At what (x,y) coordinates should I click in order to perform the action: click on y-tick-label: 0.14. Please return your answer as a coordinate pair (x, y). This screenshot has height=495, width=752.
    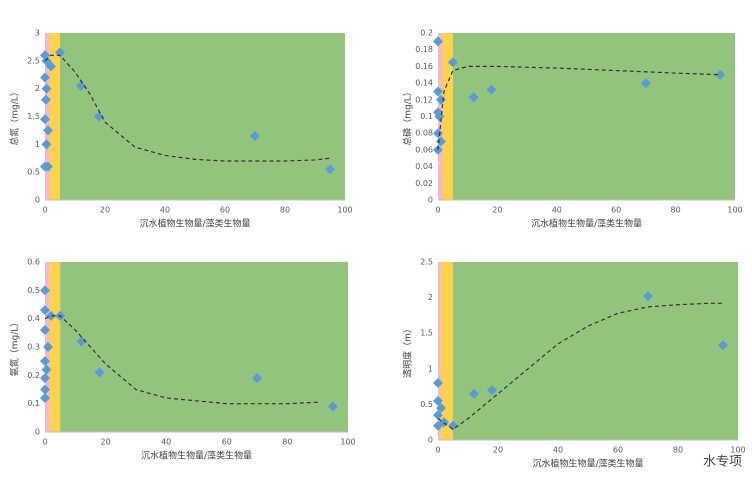
    Looking at the image, I should click on (424, 83).